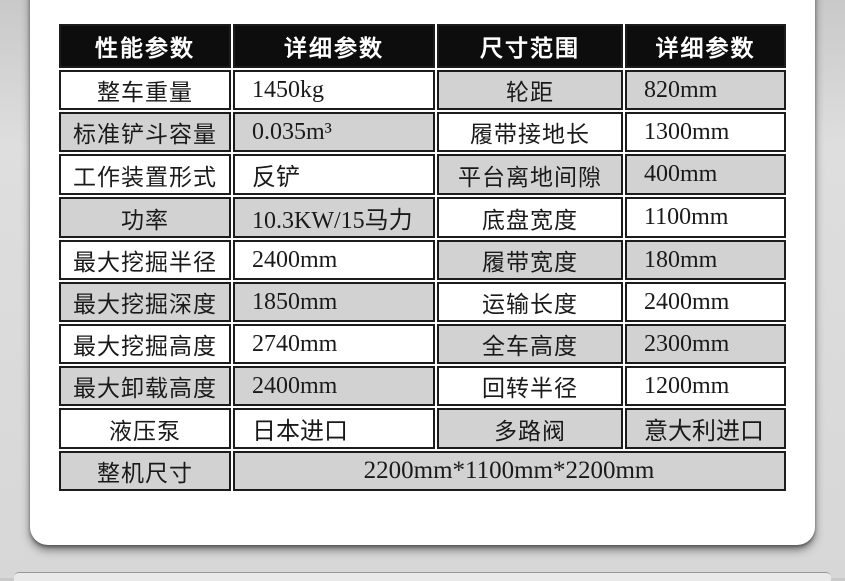 This screenshot has width=845, height=581. What do you see at coordinates (422, 576) in the screenshot?
I see `next-card-top-edge` at bounding box center [422, 576].